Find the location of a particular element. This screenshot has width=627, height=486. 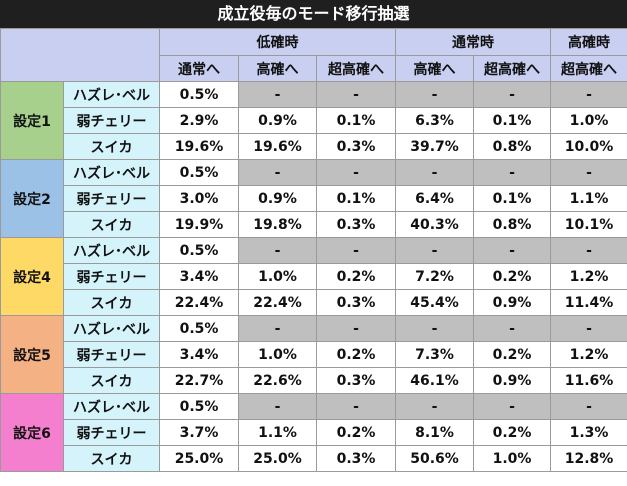

table-row: 弱チェリー 3.0% 0.9% 0.1% 6.4% 0.1% 1.1% is located at coordinates (314, 198).